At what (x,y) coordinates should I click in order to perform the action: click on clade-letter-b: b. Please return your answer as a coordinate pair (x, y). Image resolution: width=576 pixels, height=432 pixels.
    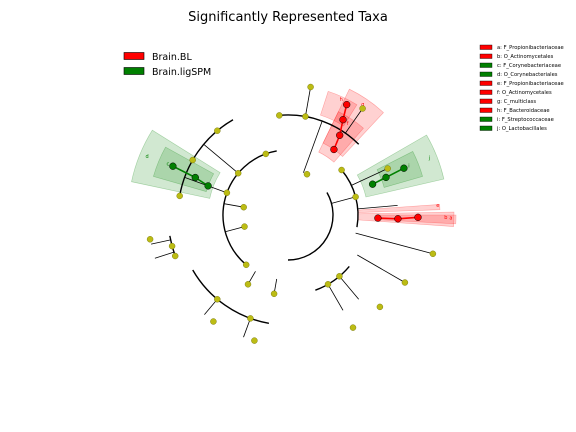
    Looking at the image, I should click on (445, 218).